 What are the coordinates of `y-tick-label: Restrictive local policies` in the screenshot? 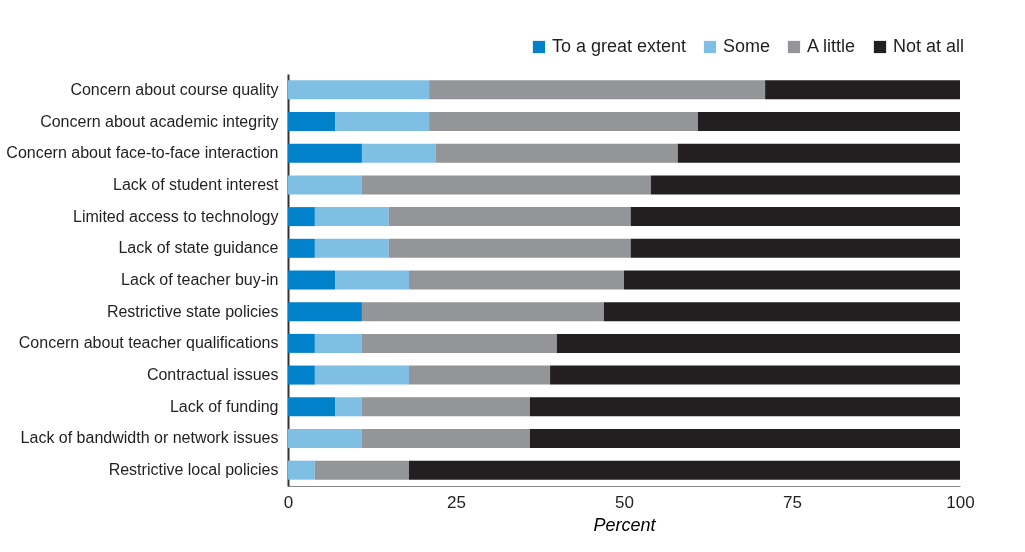 It's located at (193, 470).